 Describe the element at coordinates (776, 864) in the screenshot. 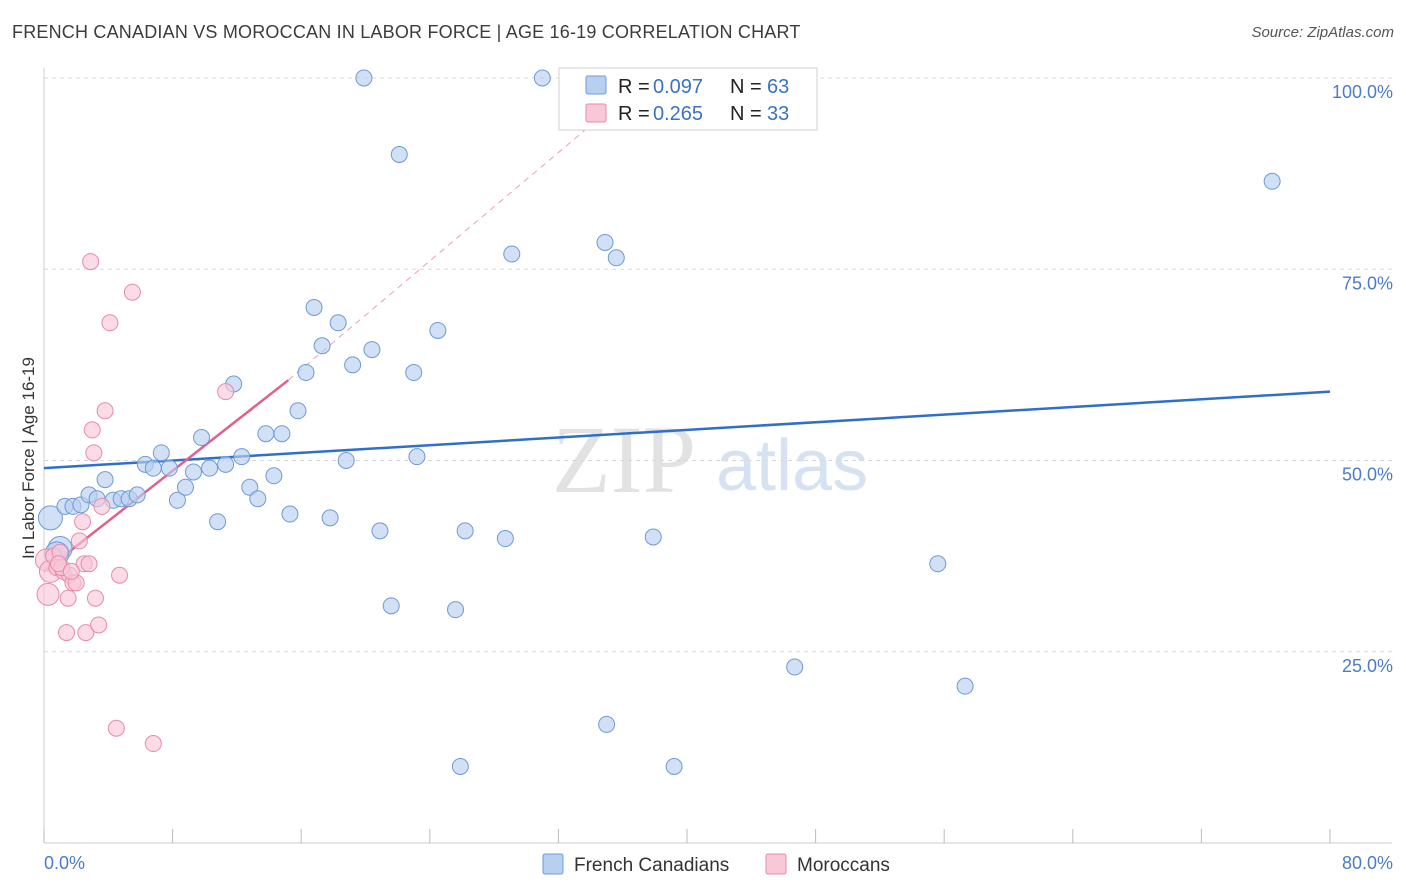

I see `bottom-legend-swatch-pink` at that location.